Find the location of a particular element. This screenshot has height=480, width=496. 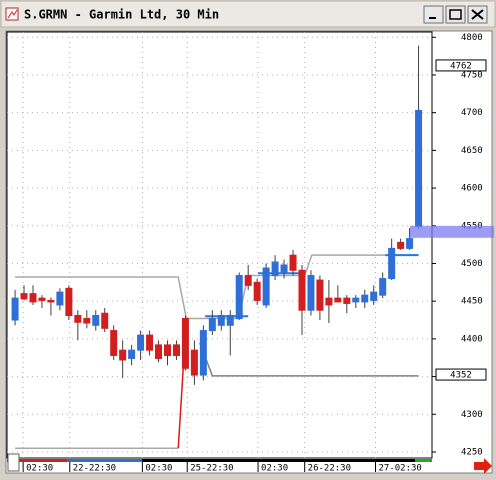

x-tick-label: 22-22:30 is located at coordinates (94, 469).